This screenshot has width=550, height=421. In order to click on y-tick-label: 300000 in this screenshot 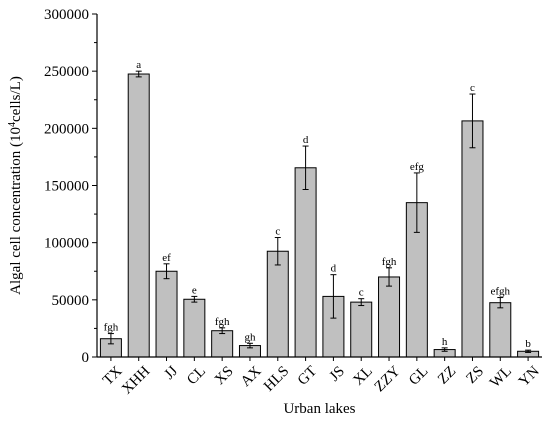, I will do `click(66, 15)`.